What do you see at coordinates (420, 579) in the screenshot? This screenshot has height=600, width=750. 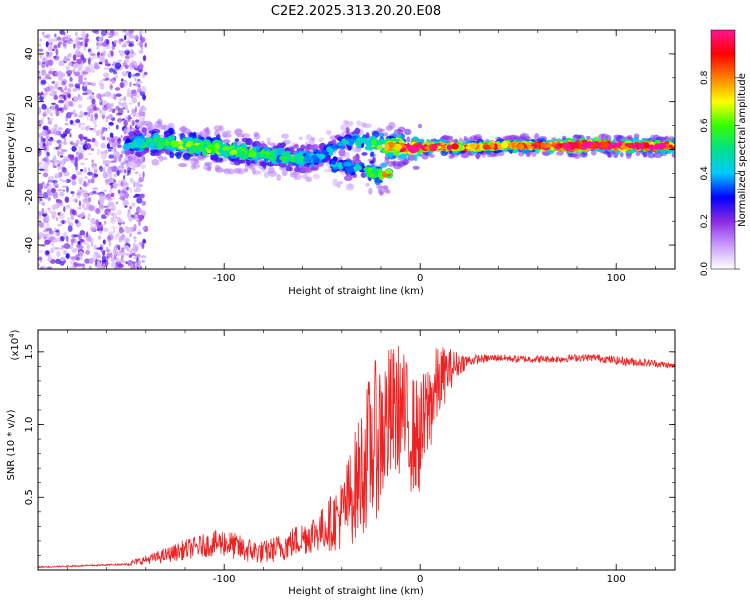 I see `x-tick-label: 0` at bounding box center [420, 579].